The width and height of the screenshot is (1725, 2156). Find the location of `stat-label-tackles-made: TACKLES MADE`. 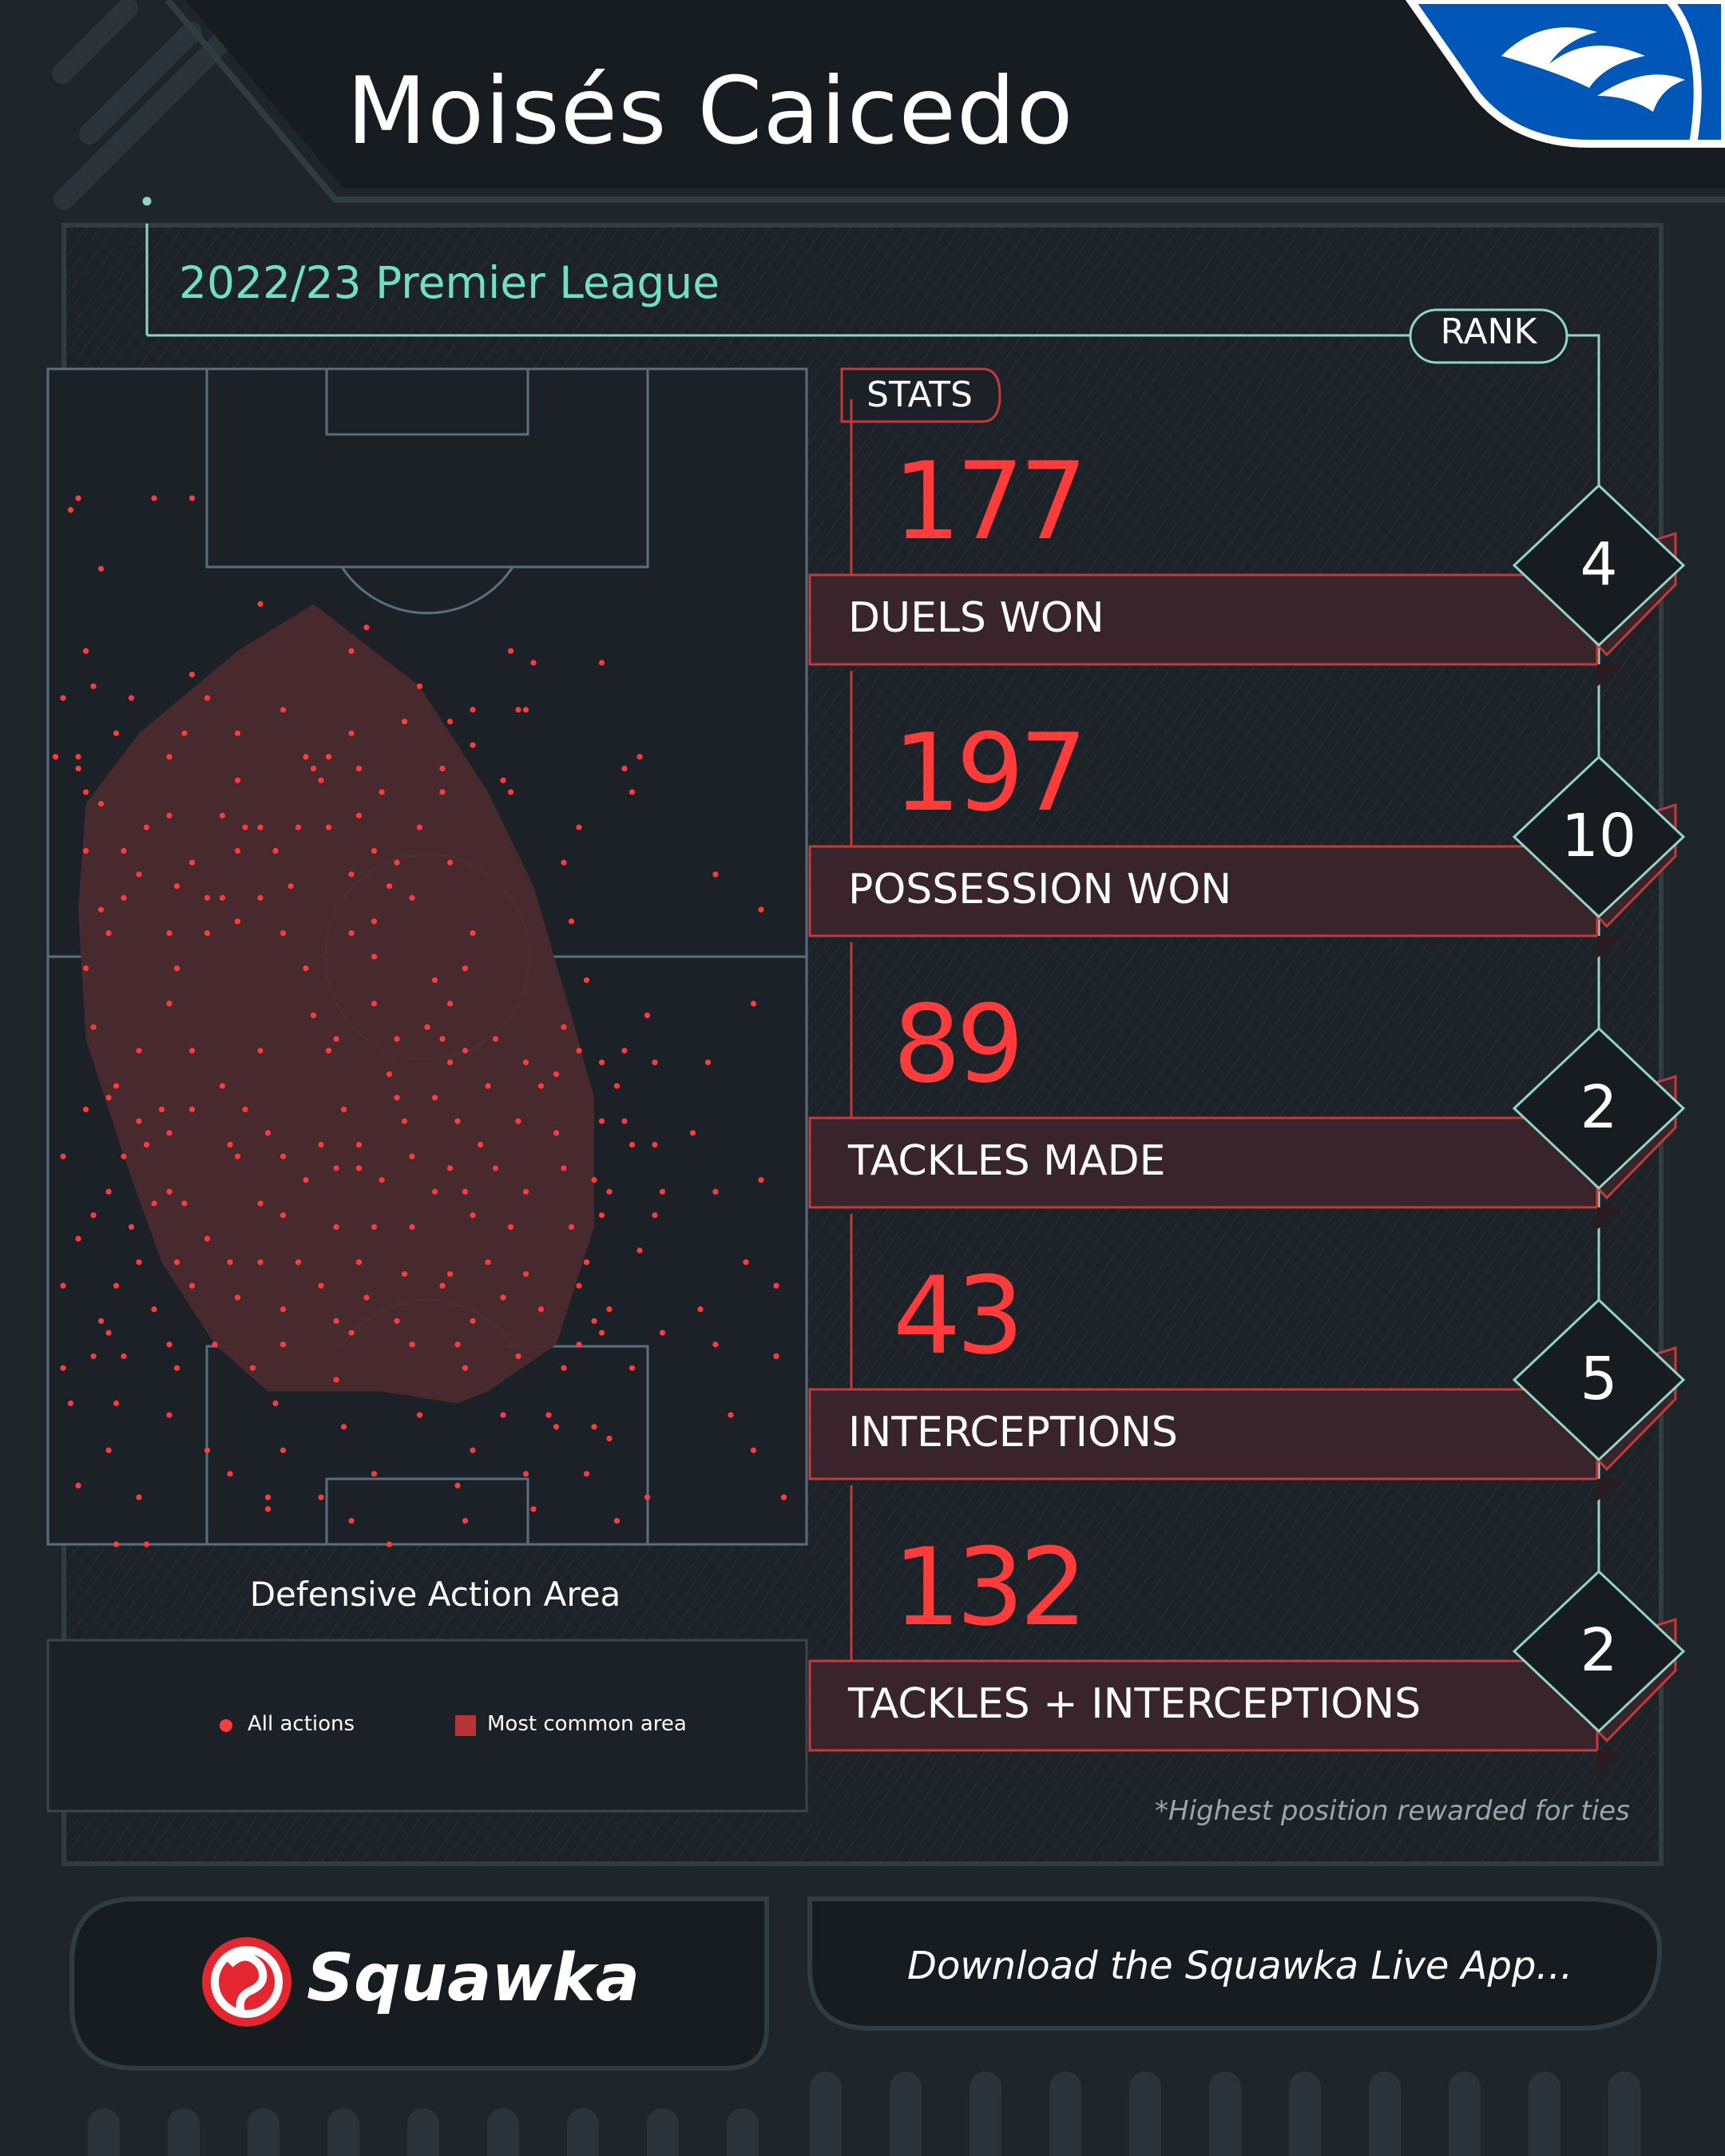

stat-label-tackles-made: TACKLES MADE is located at coordinates (1007, 1161).